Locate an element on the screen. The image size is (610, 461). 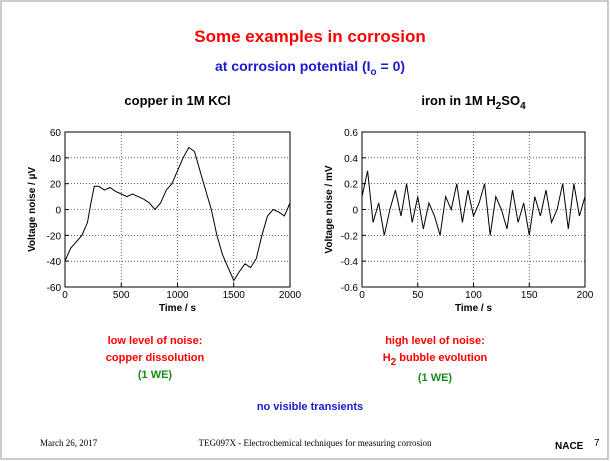
note: high level of noise: is located at coordinates (435, 341).